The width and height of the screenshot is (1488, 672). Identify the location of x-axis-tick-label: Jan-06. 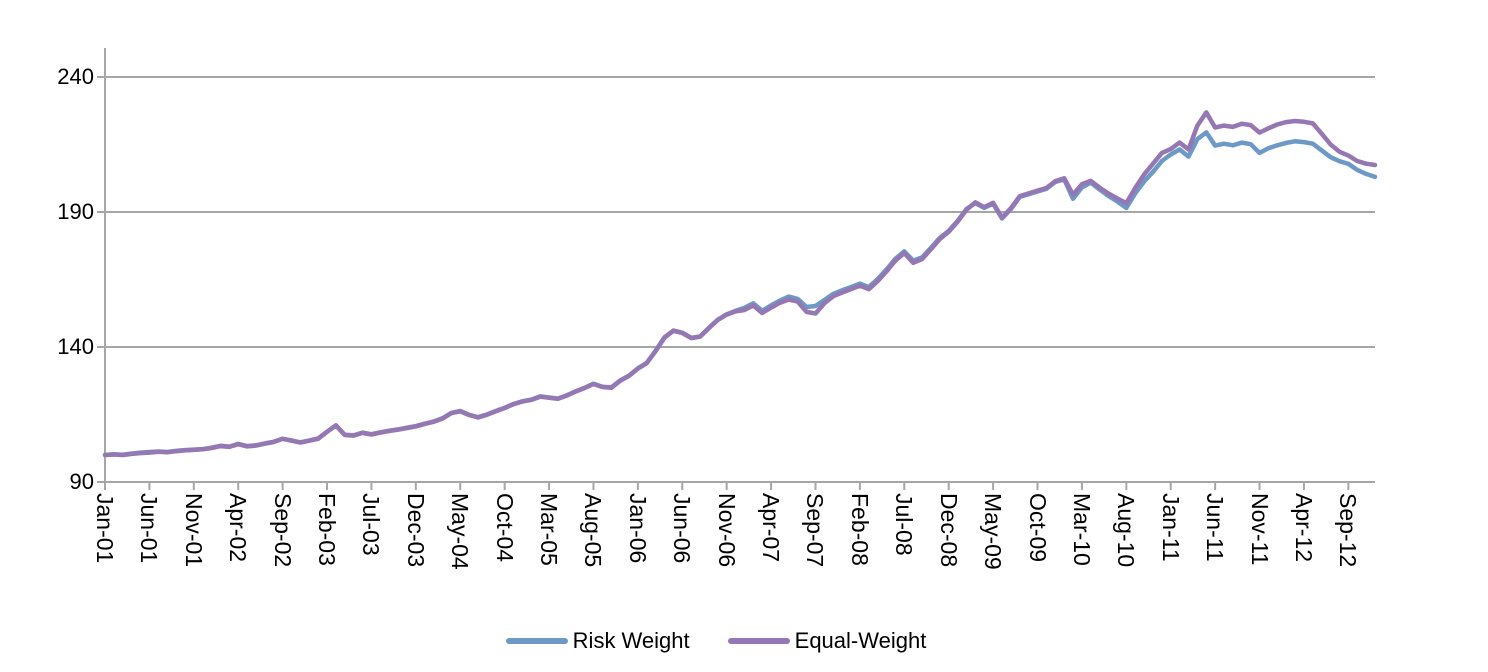
(637, 528).